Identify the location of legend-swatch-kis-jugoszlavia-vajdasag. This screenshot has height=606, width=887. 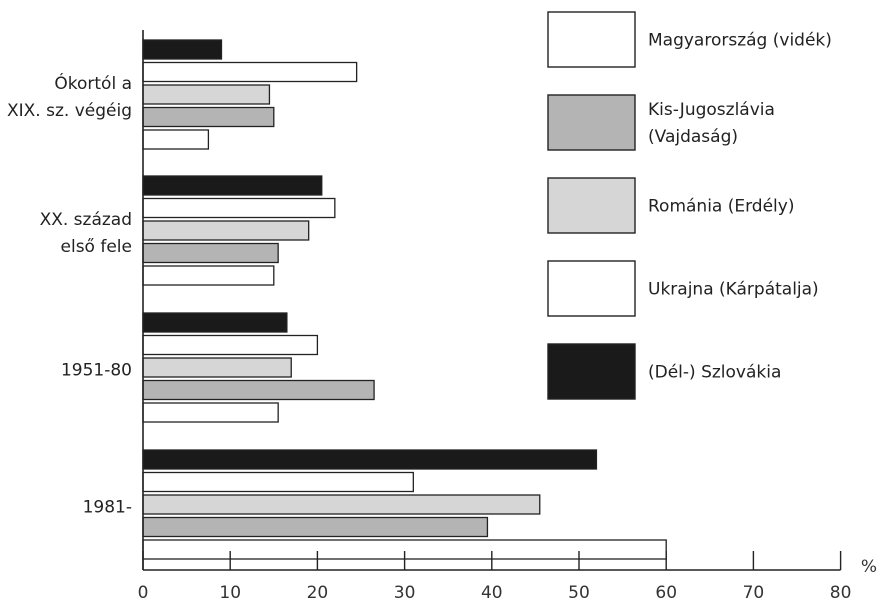
(591, 122).